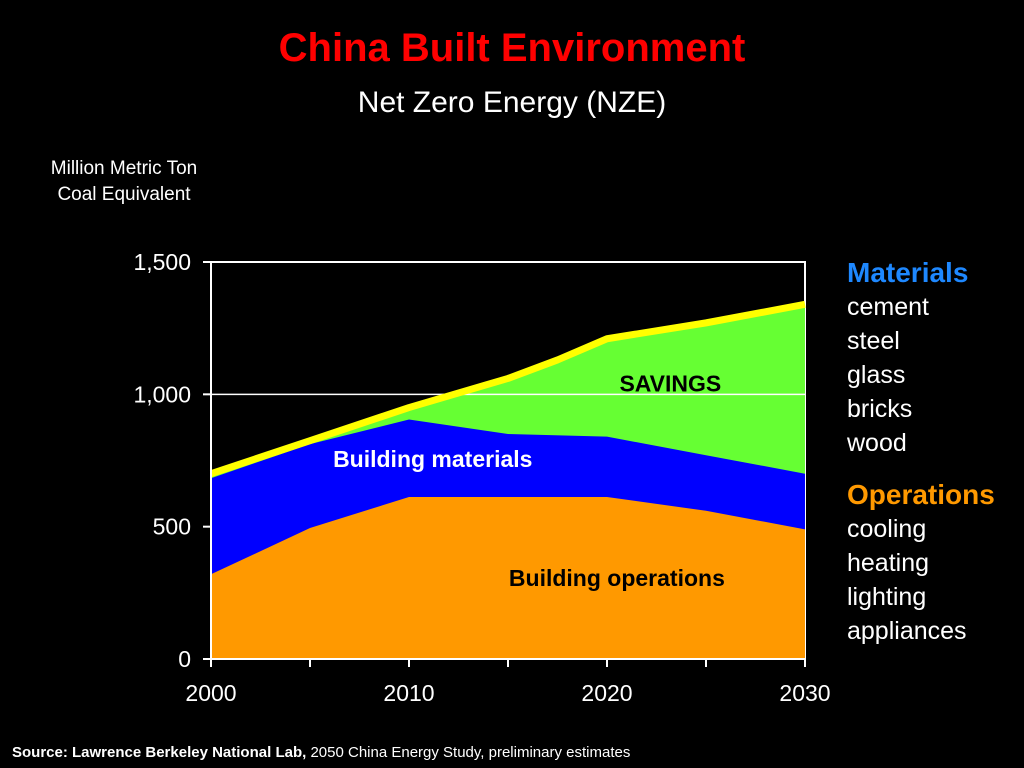 This screenshot has width=1024, height=768. Describe the element at coordinates (804, 693) in the screenshot. I see `x-tick-label: 2030` at that location.